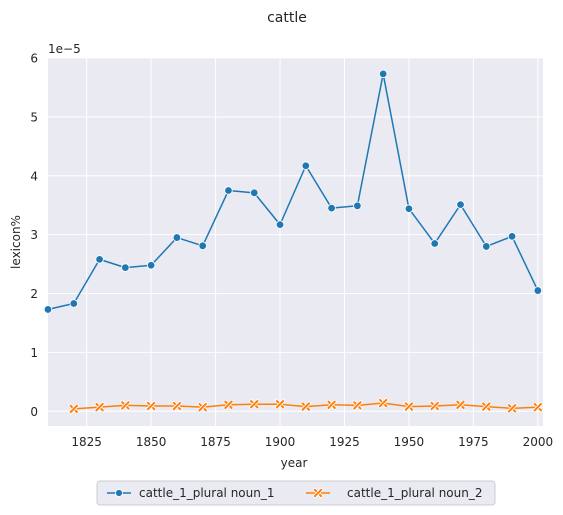 The width and height of the screenshot is (563, 515). I want to click on x-tick-label: 1950, so click(409, 442).